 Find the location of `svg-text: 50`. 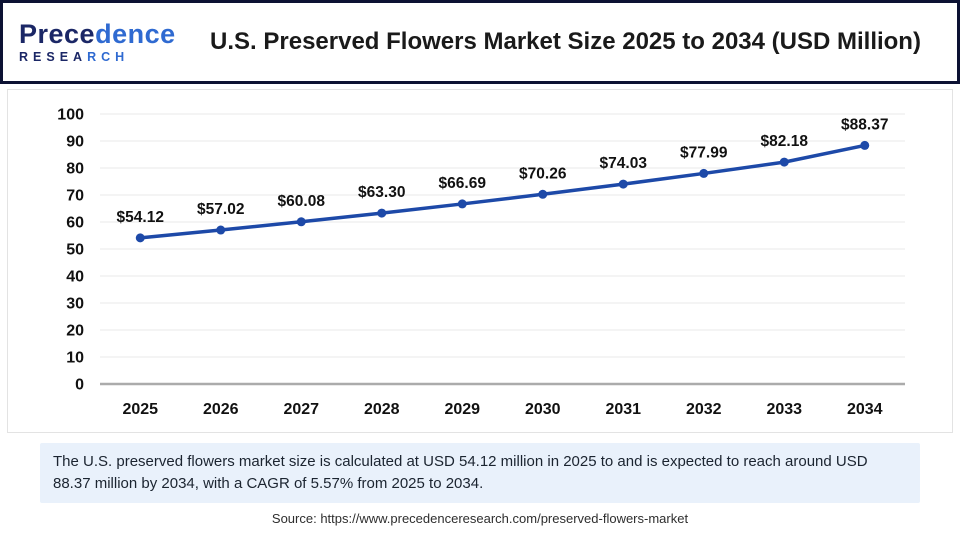

svg-text: 50 is located at coordinates (75, 250).